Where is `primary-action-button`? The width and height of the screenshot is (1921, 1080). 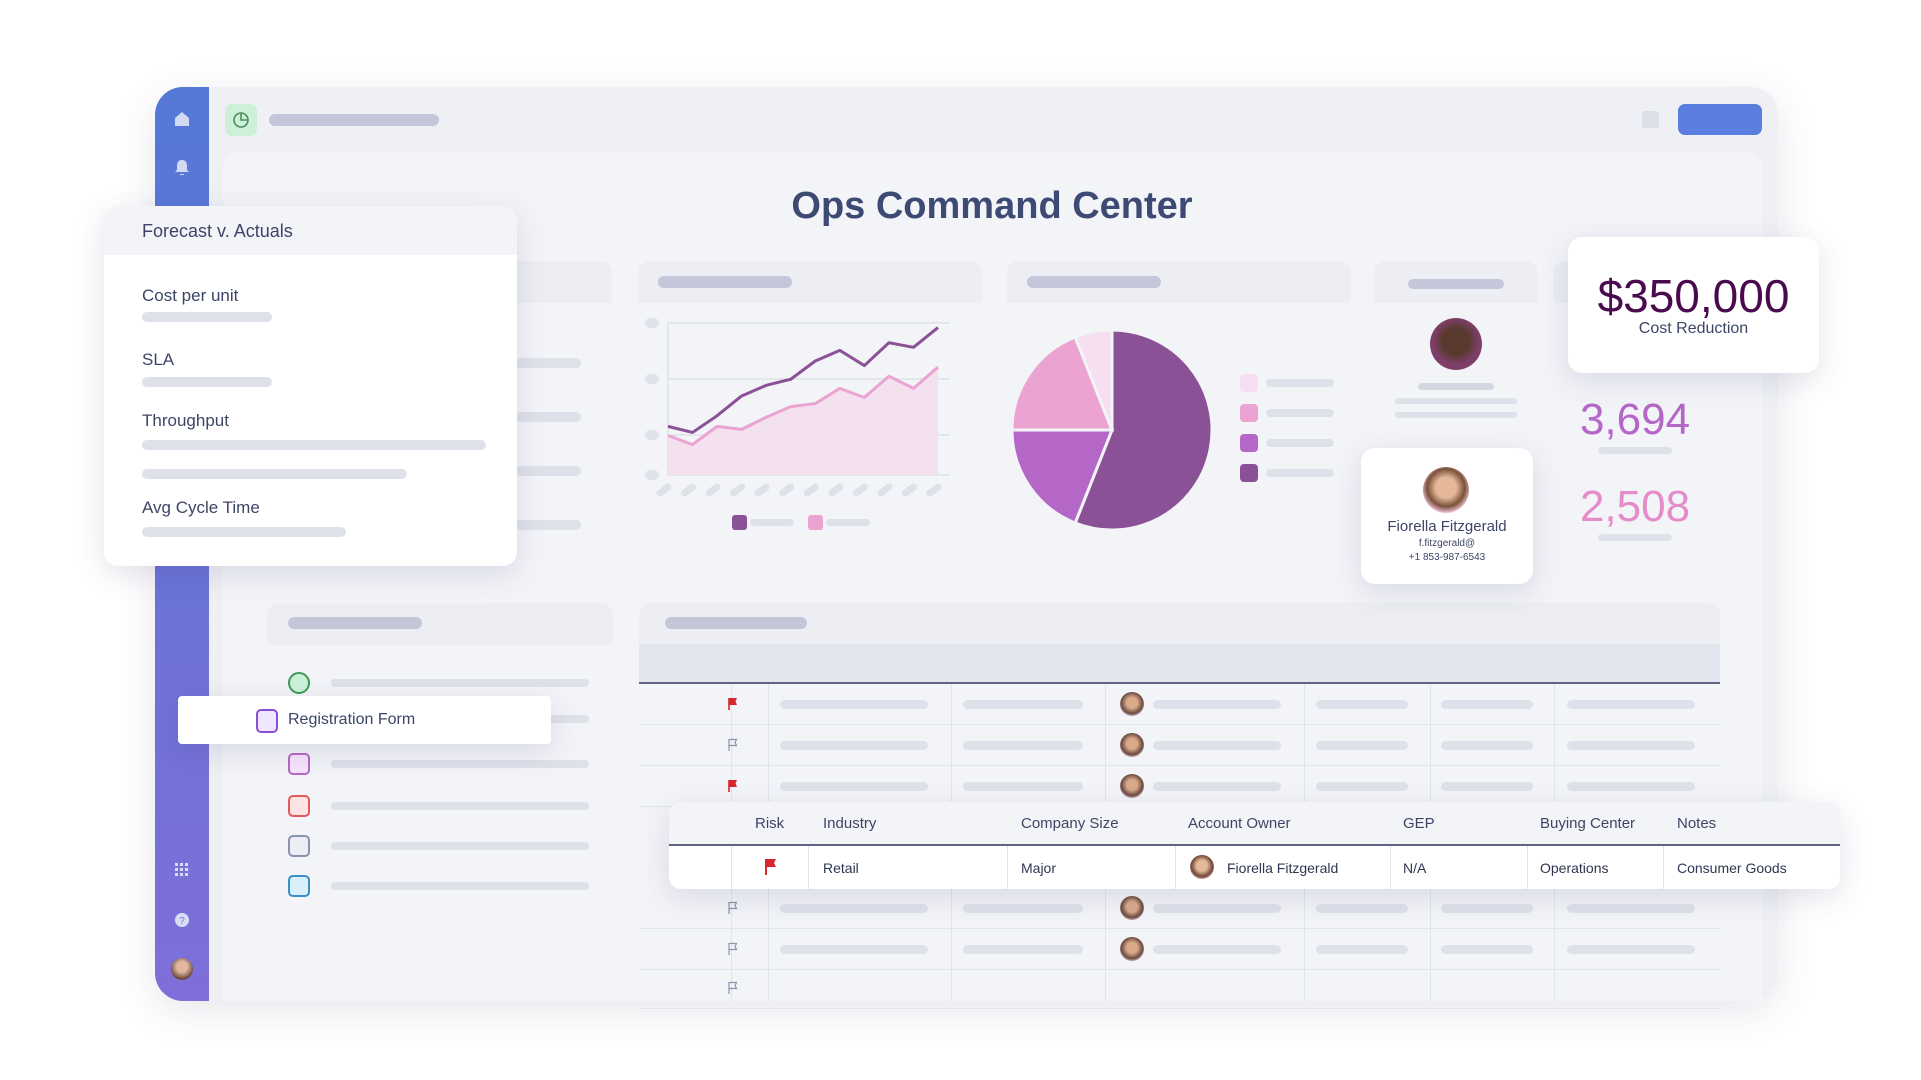
primary-action-button is located at coordinates (1720, 119).